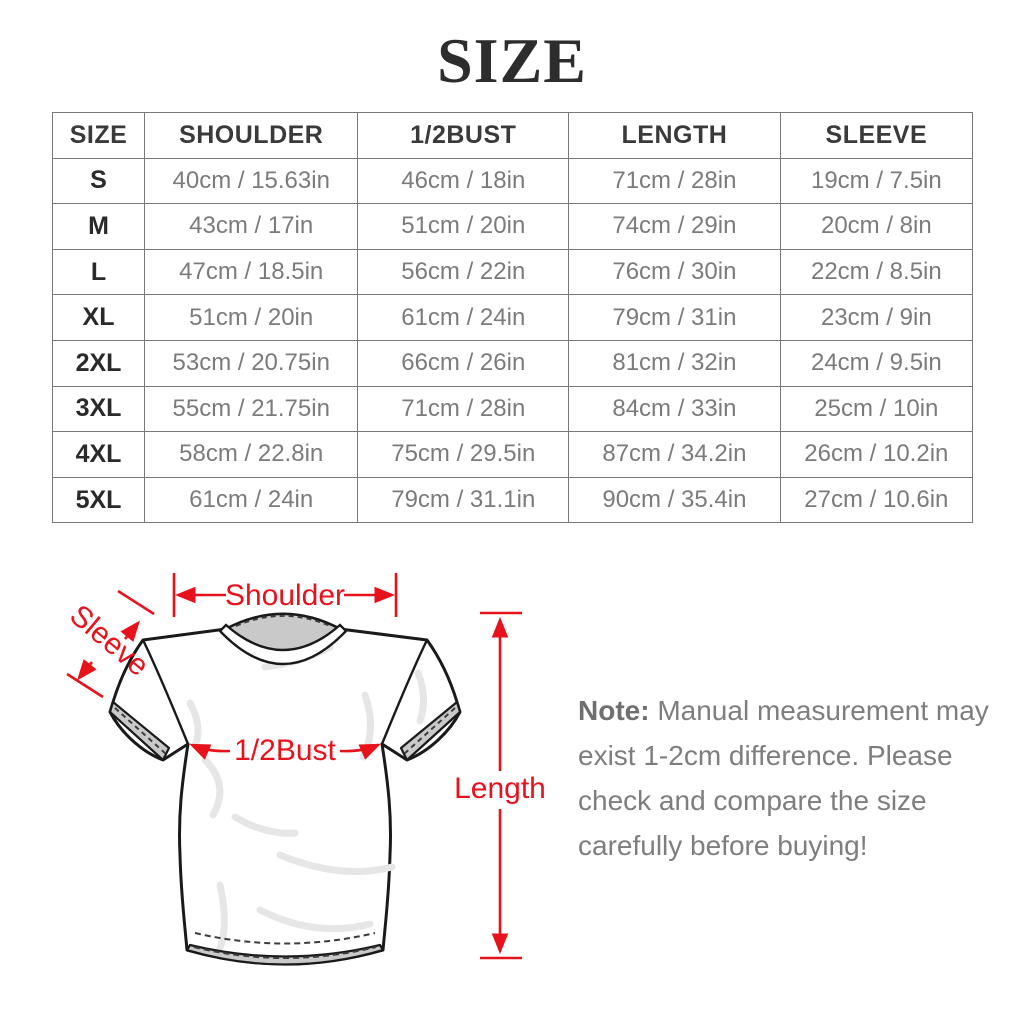 Image resolution: width=1024 pixels, height=1024 pixels. Describe the element at coordinates (463, 272) in the screenshot. I see `measurement-cell: 56cm / 22in` at that location.